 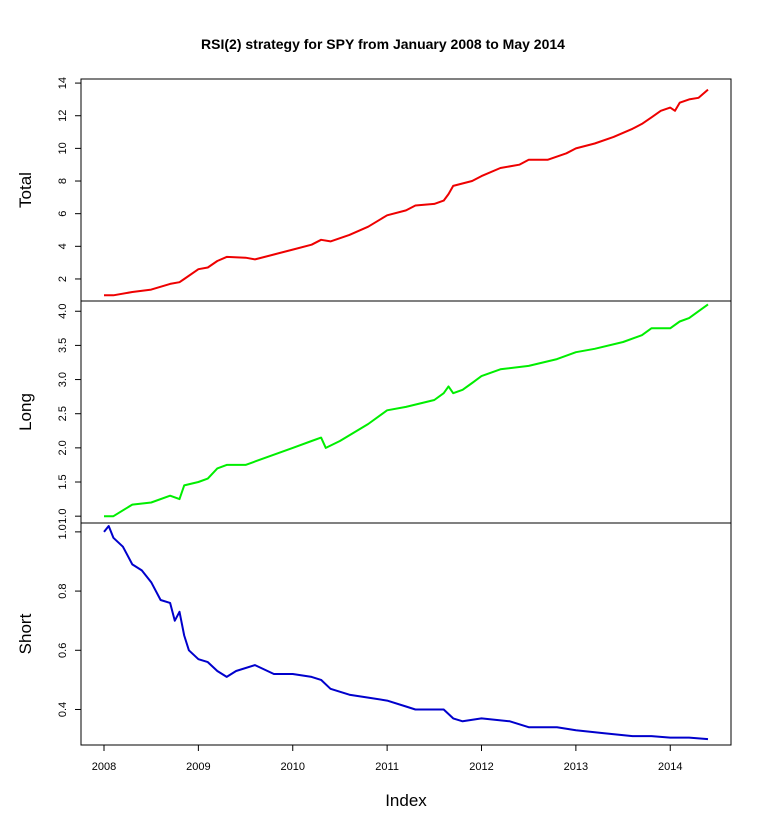 What do you see at coordinates (63, 345) in the screenshot?
I see `y-tick-label: 3.5` at bounding box center [63, 345].